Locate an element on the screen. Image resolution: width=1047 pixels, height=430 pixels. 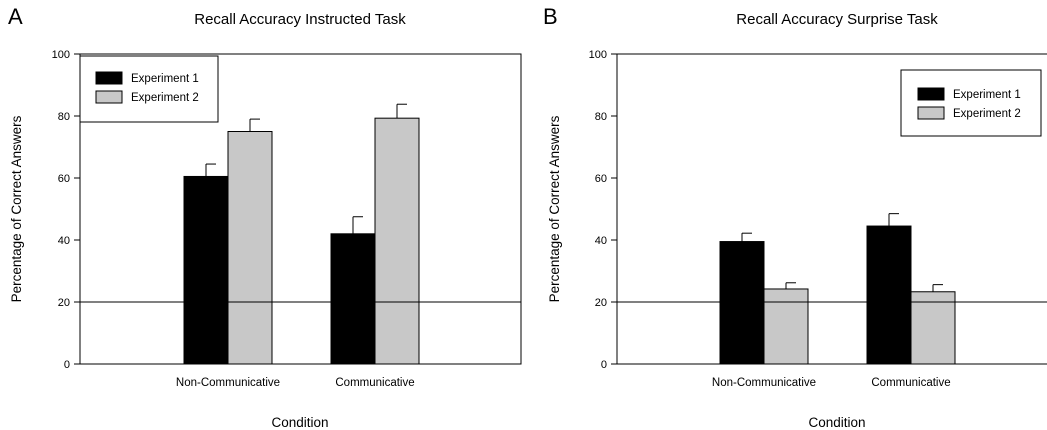
panel-b-bar-experiment-2-non-communicative is located at coordinates (786, 326).